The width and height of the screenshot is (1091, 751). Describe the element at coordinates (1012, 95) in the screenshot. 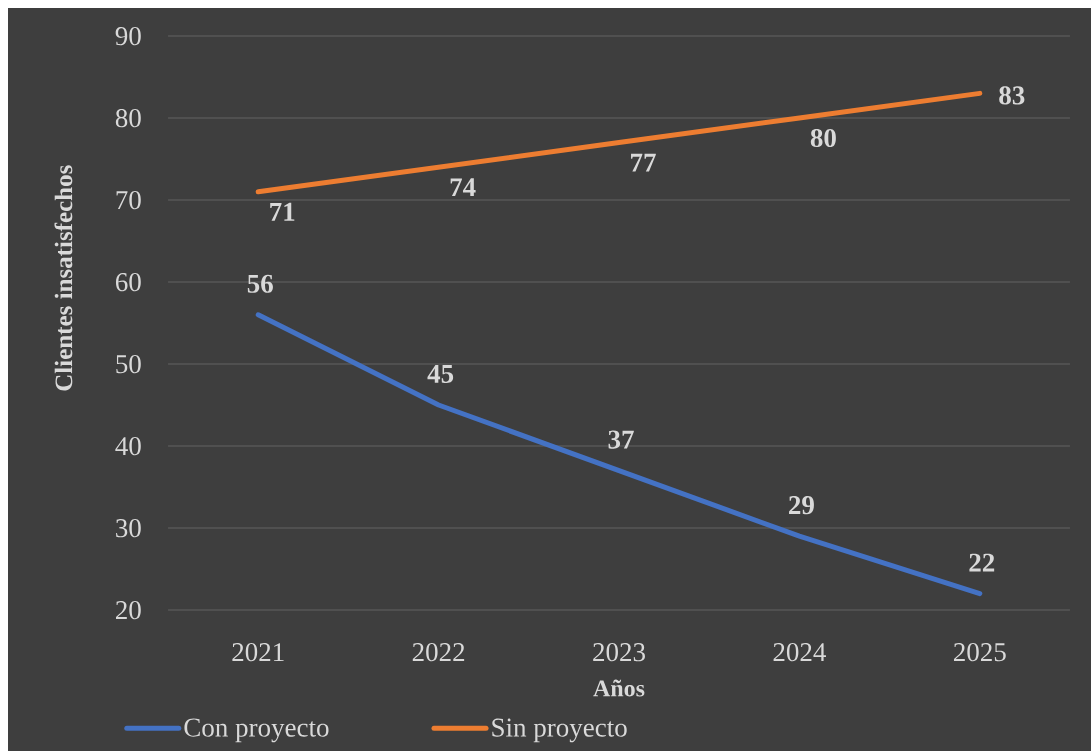

I see `data-label: 83` at that location.